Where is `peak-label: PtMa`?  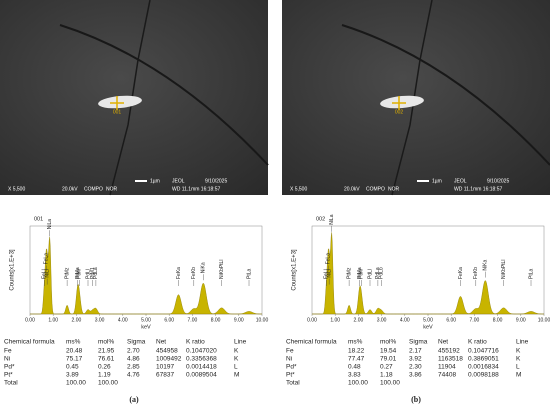 peak-label: PtMa is located at coordinates (78, 273).